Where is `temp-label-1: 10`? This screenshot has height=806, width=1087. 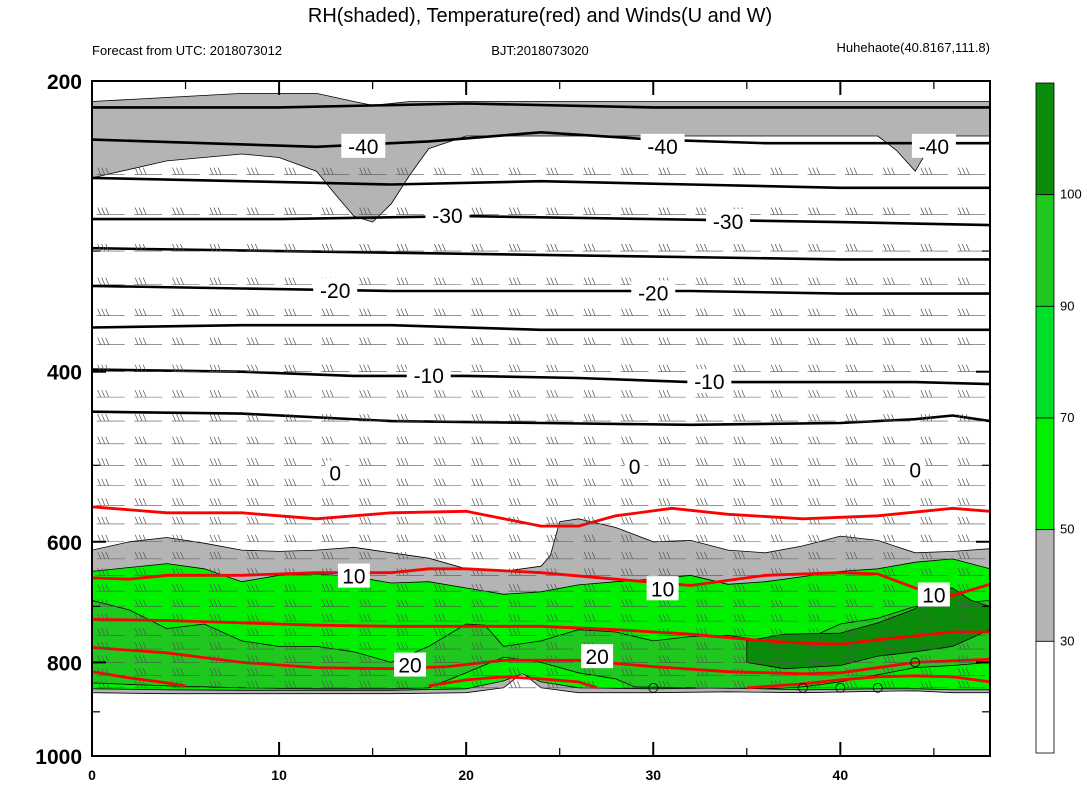
temp-label-1: 10 is located at coordinates (662, 589).